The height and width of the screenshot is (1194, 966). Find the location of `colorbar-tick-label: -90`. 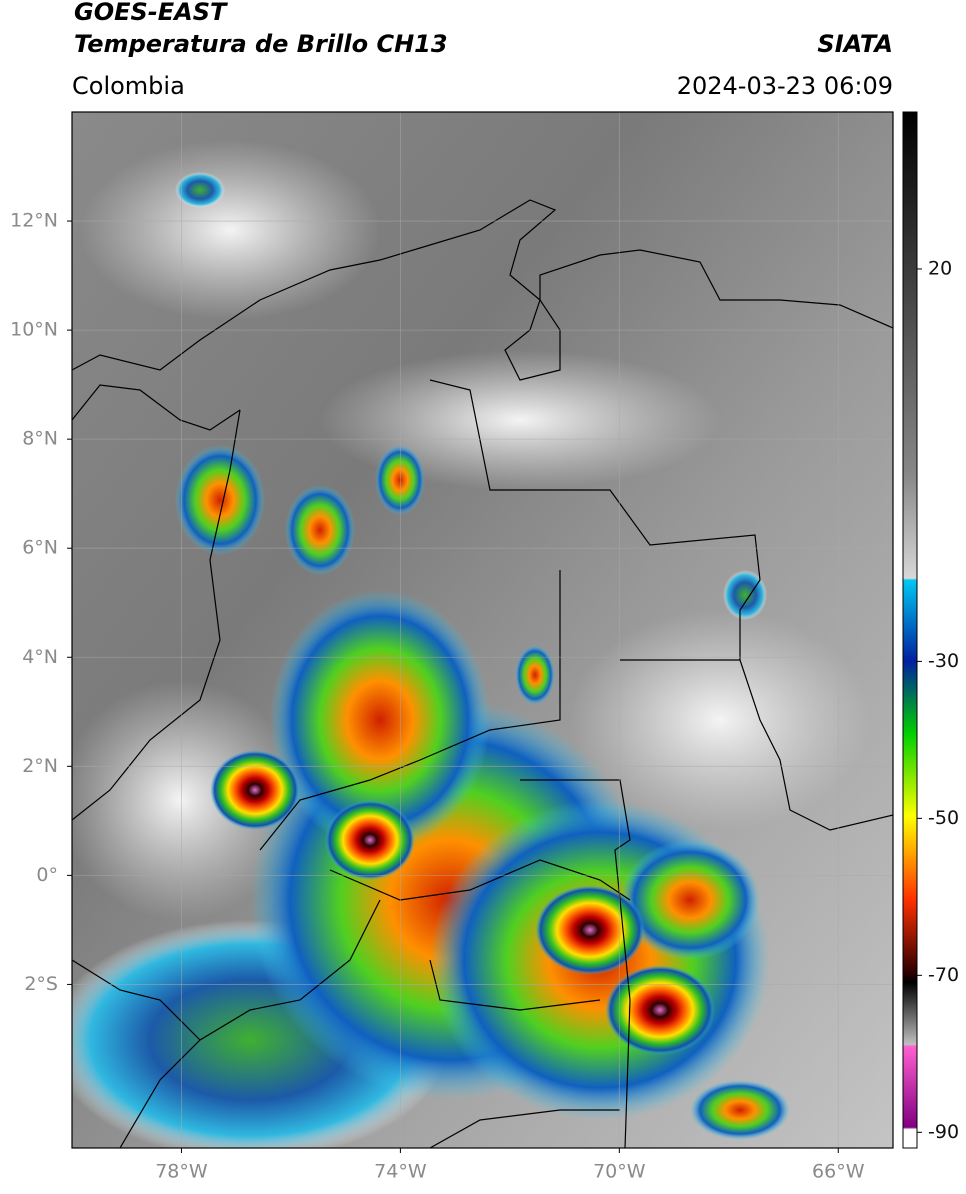

colorbar-tick-label: -90 is located at coordinates (943, 1132).